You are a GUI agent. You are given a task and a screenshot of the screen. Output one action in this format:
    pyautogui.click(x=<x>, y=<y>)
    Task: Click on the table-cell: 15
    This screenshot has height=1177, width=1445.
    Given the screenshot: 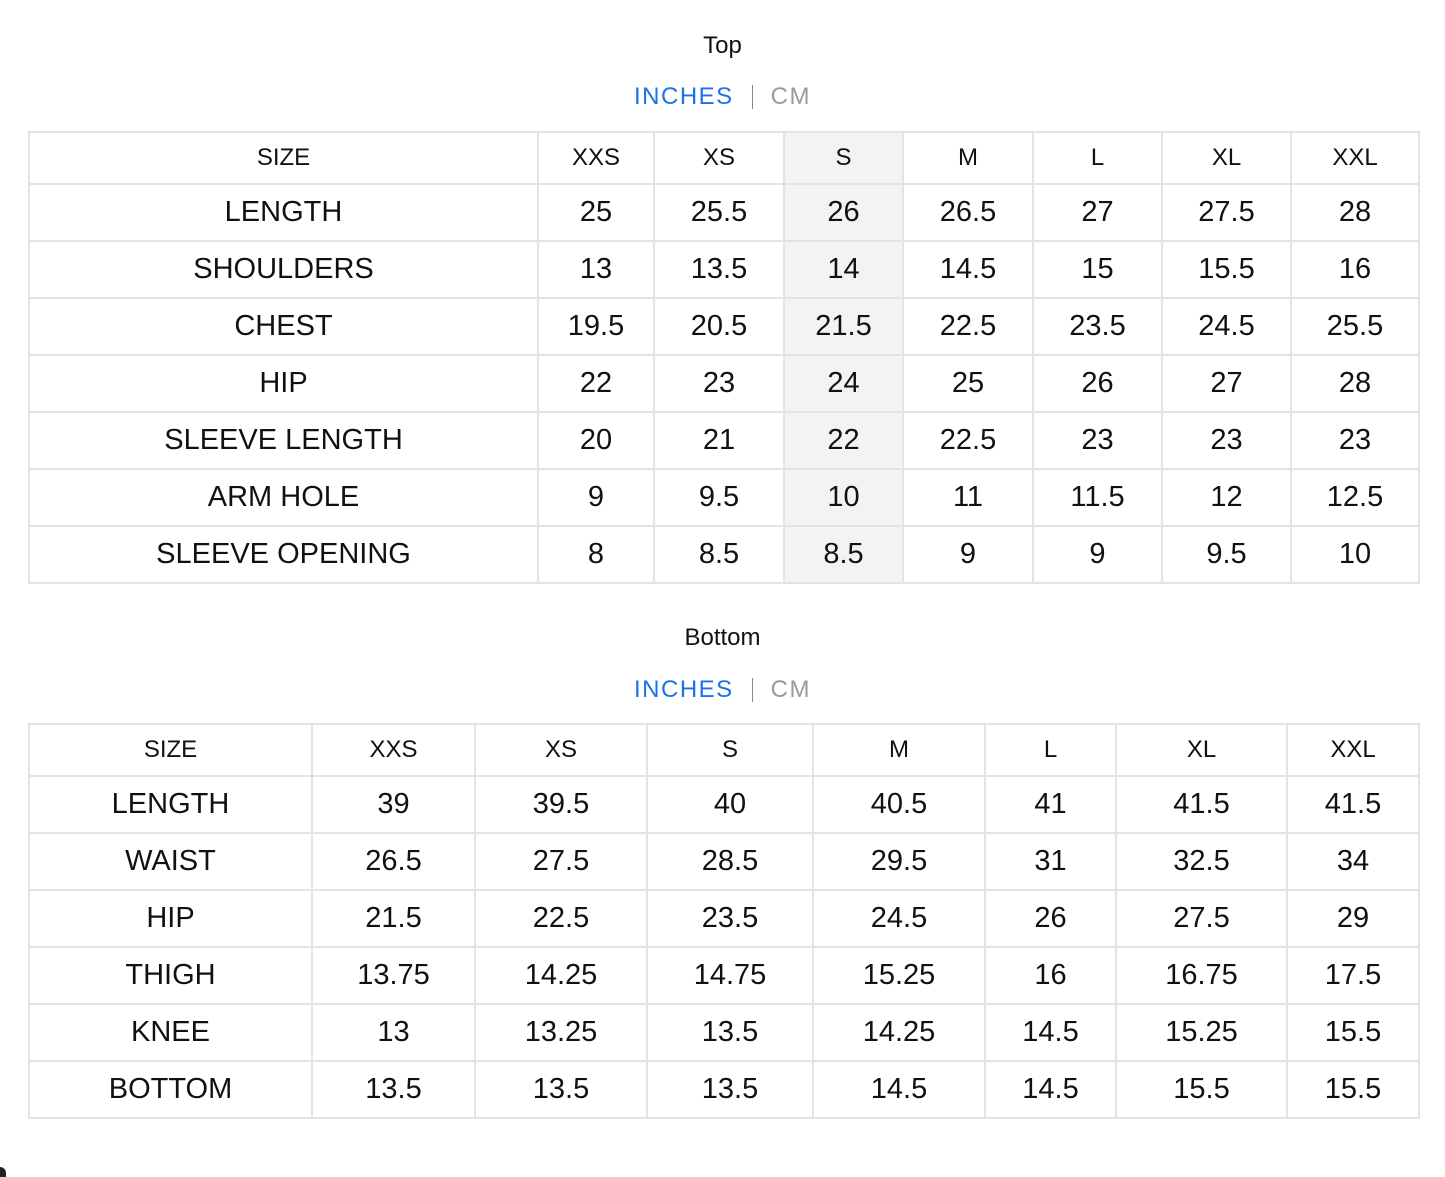 What is the action you would take?
    pyautogui.click(x=1097, y=269)
    